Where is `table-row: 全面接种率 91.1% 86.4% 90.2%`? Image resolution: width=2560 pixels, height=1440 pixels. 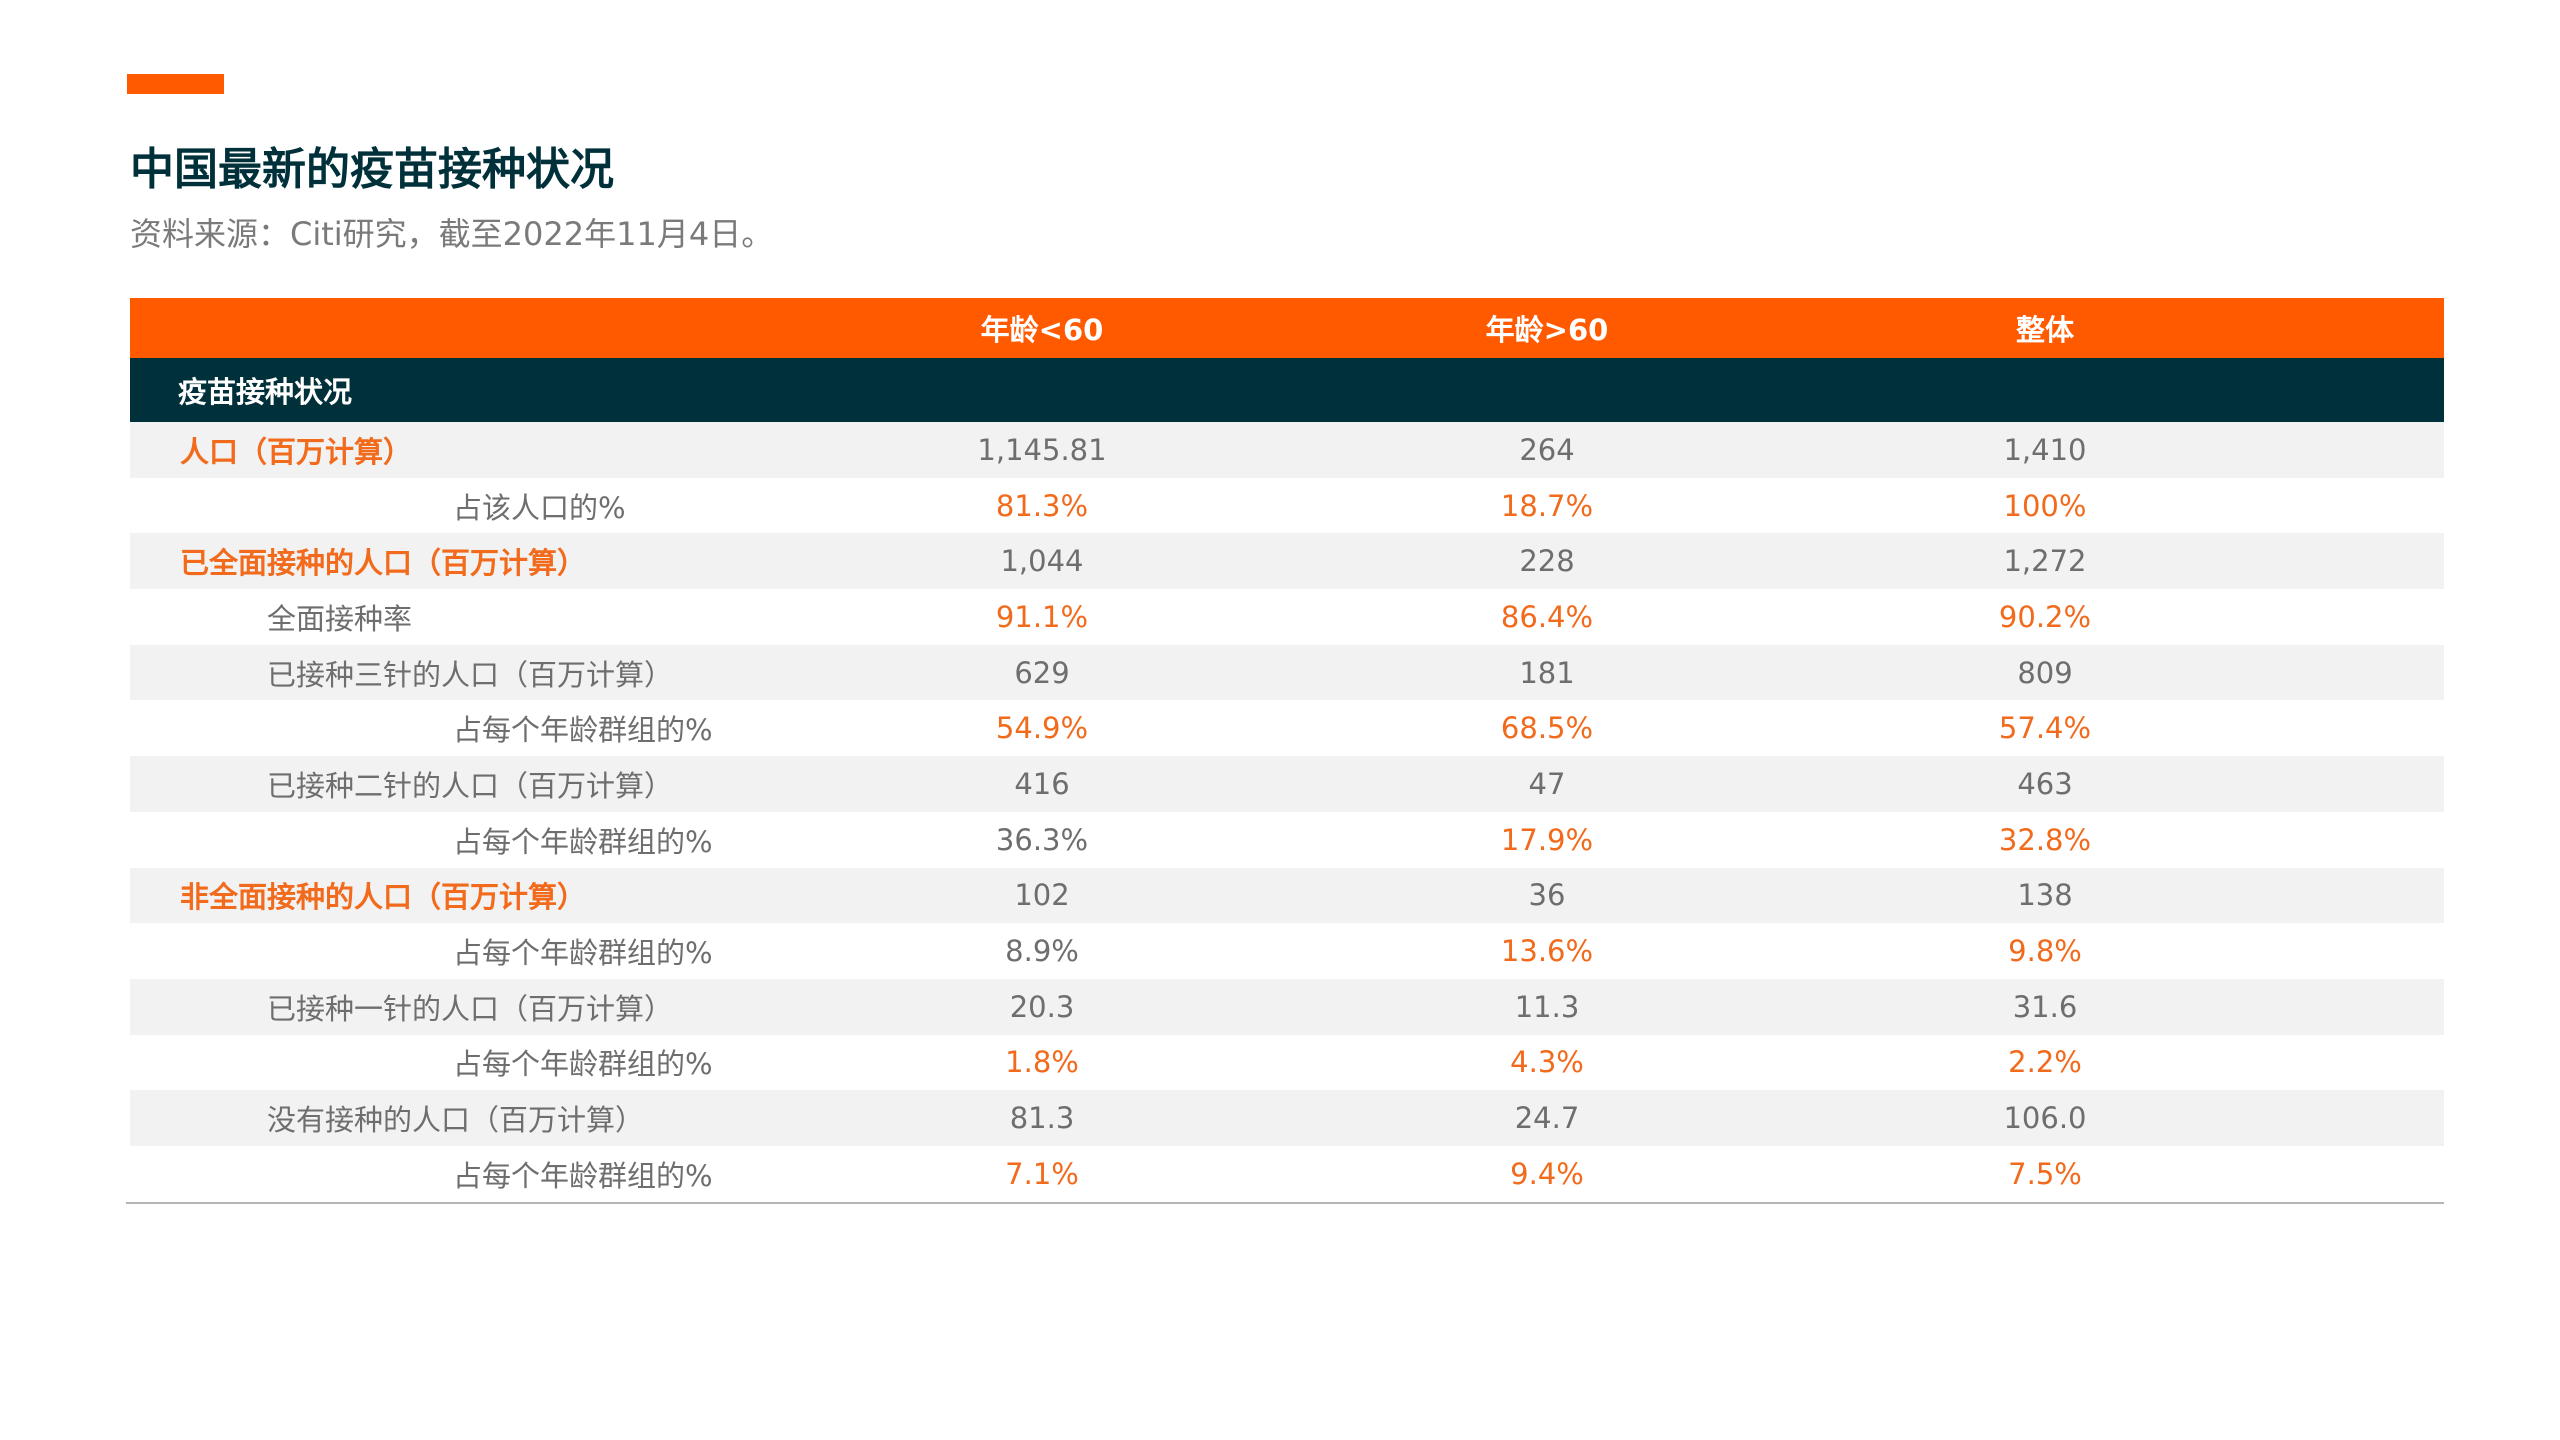 table-row: 全面接种率 91.1% 86.4% 90.2% is located at coordinates (1287, 617).